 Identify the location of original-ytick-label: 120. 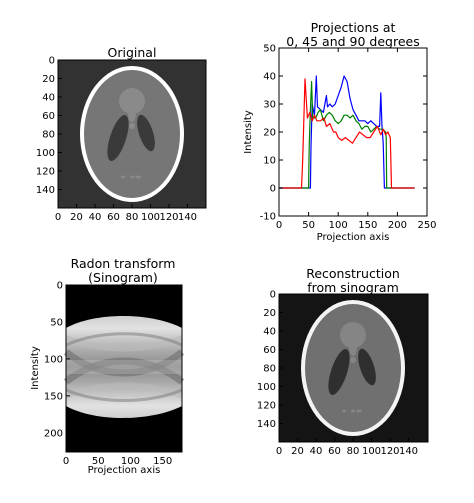
(45, 172).